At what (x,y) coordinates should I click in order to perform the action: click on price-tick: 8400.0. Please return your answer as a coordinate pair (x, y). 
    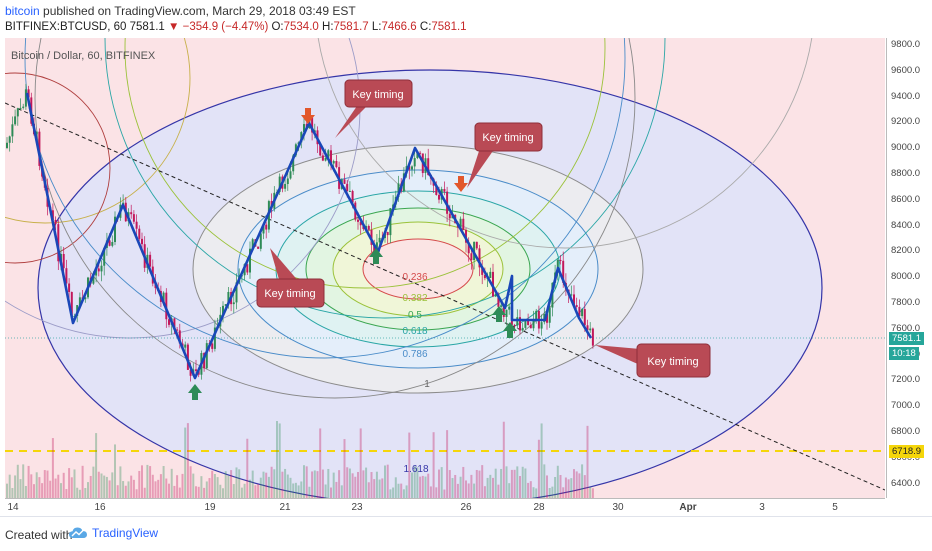
    Looking at the image, I should click on (906, 225).